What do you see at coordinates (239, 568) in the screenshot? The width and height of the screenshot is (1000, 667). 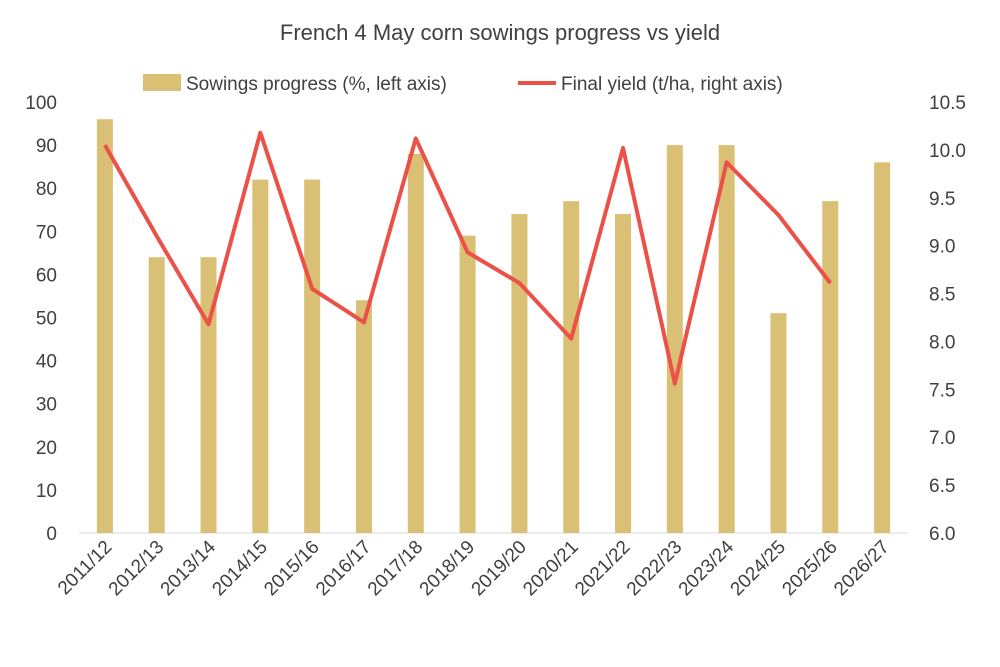 I see `x-tick-label: 2014/15` at bounding box center [239, 568].